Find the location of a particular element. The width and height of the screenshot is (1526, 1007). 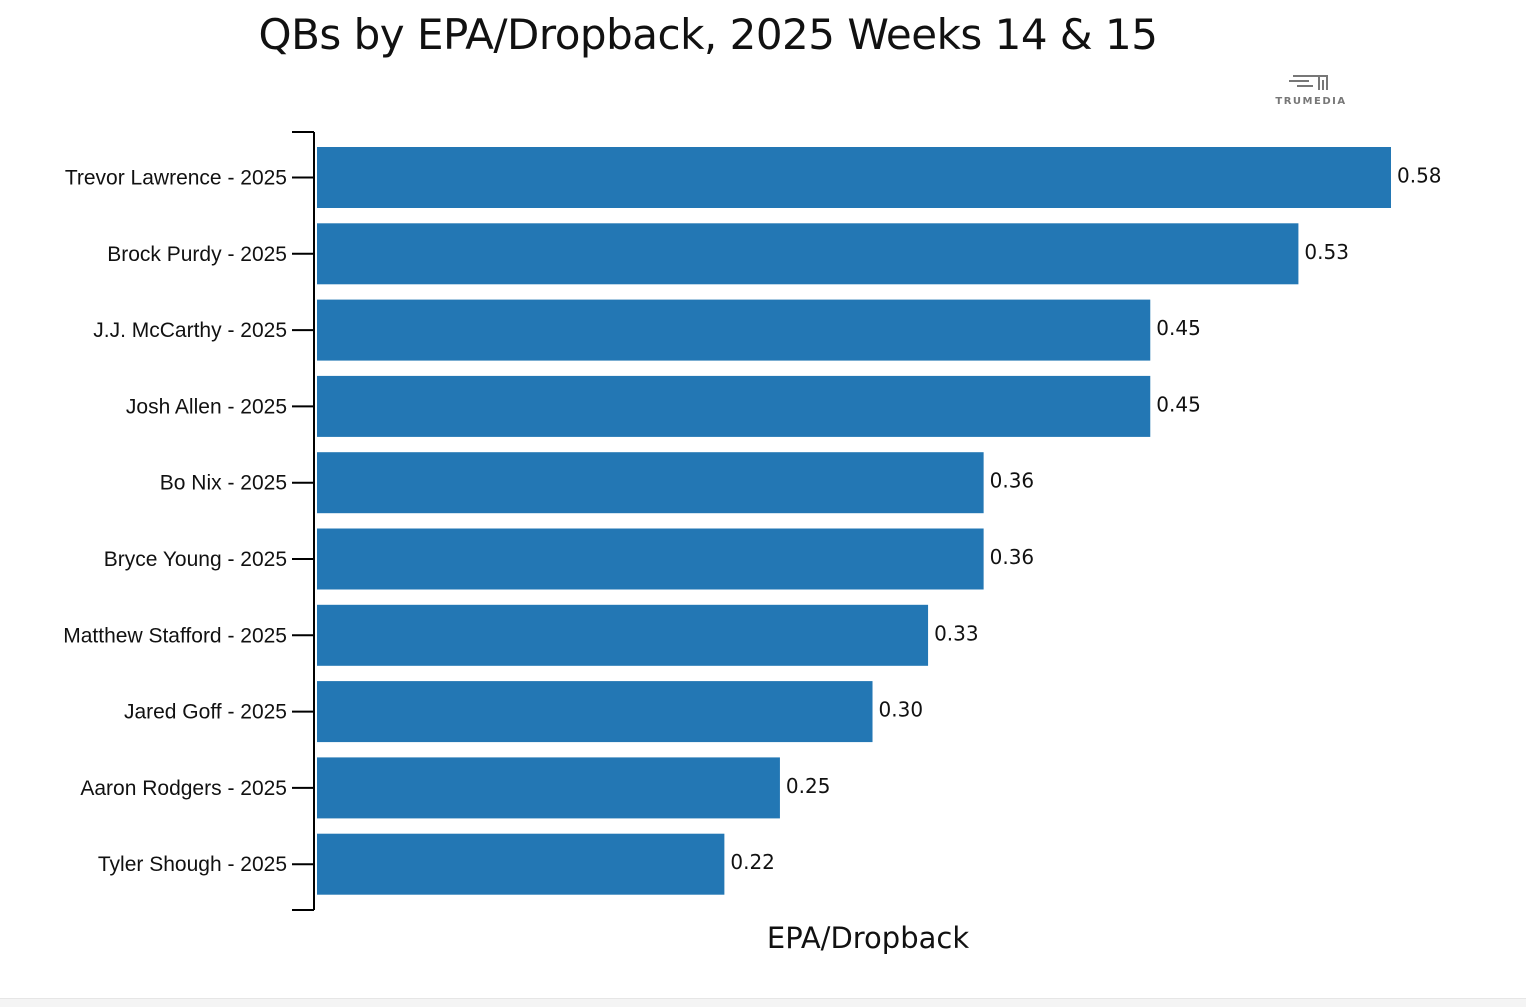

trumedia-logo: TRUMEDIA is located at coordinates (1311, 92).